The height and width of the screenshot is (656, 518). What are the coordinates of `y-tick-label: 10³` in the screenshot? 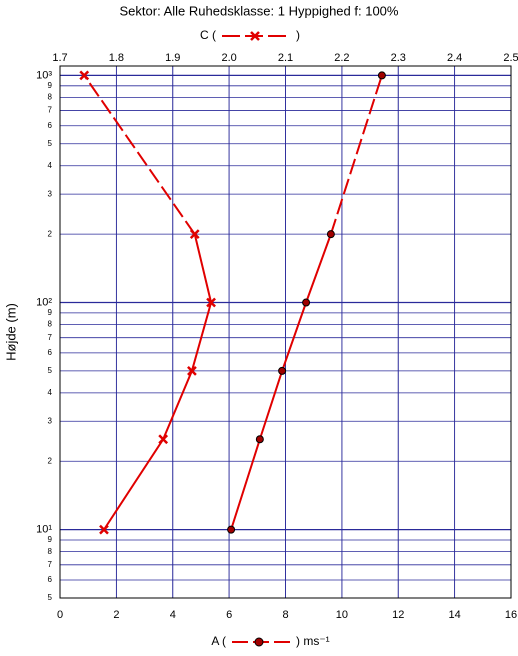 It's located at (44, 75).